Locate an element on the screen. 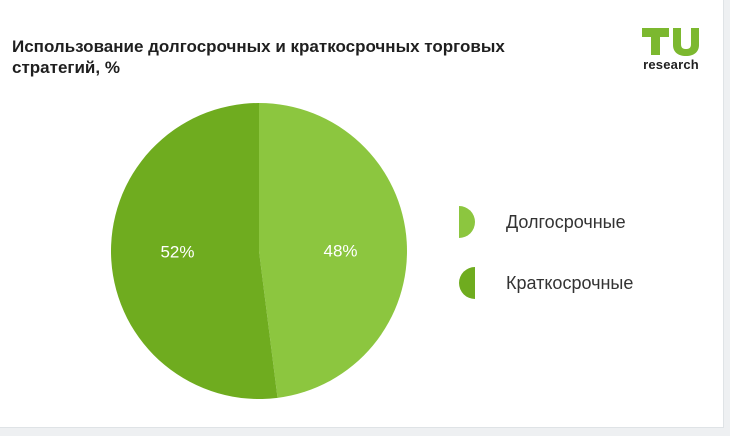 The image size is (730, 436). half-circle-right-icon is located at coordinates (467, 222).